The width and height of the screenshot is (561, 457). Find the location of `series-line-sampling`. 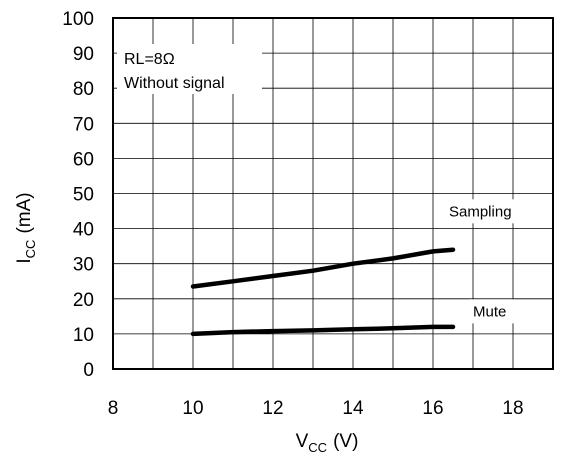

series-line-sampling is located at coordinates (323, 268).